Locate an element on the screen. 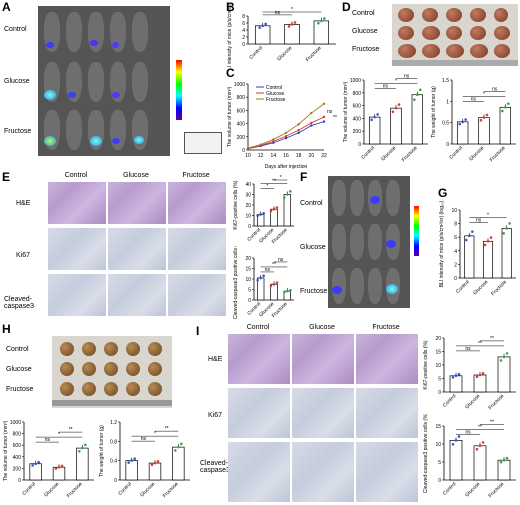 This screenshot has width=520, height=505. chart-D1-ytick-label-3: 600 is located at coordinates (357, 107).